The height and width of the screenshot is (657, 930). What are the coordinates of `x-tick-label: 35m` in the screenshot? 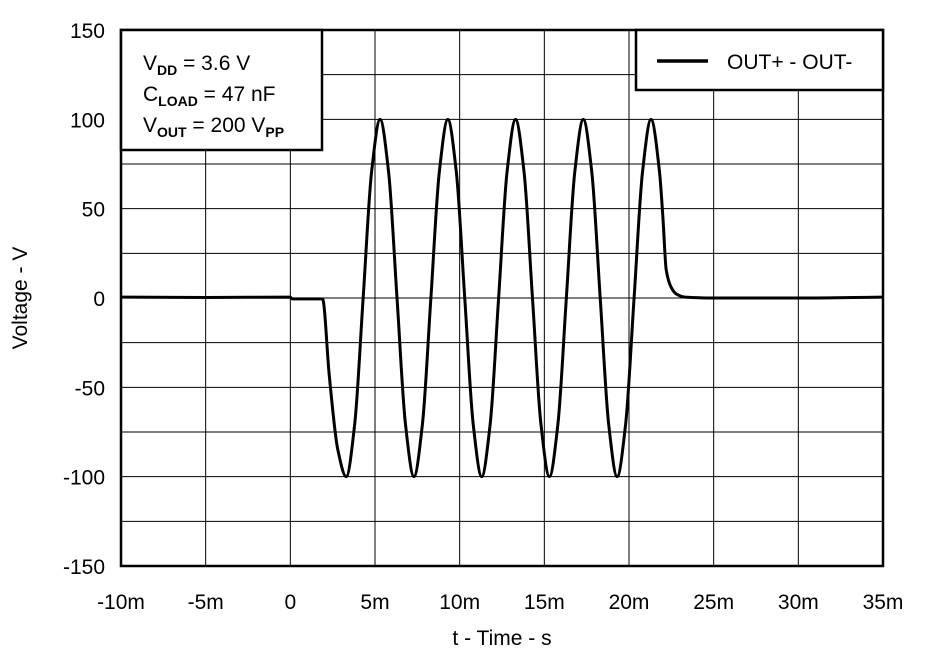 It's located at (883, 602).